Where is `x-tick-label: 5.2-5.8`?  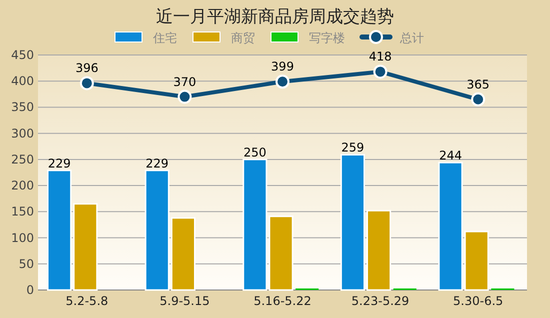 x-tick-label: 5.2-5.8 is located at coordinates (87, 301).